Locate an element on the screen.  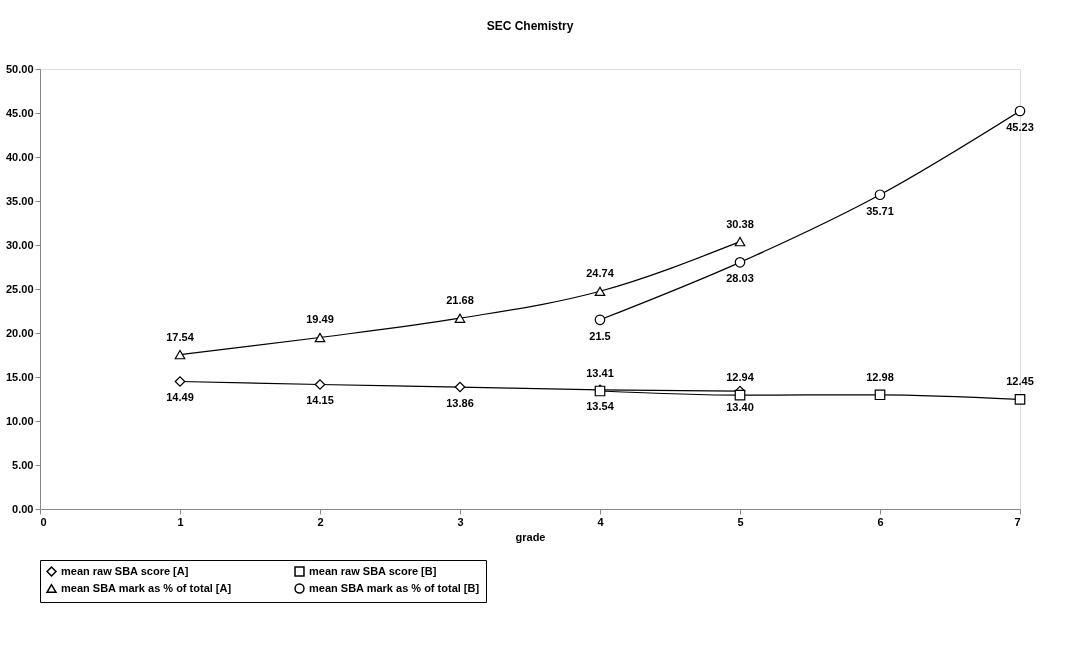
data-label: 12.45 is located at coordinates (1020, 381).